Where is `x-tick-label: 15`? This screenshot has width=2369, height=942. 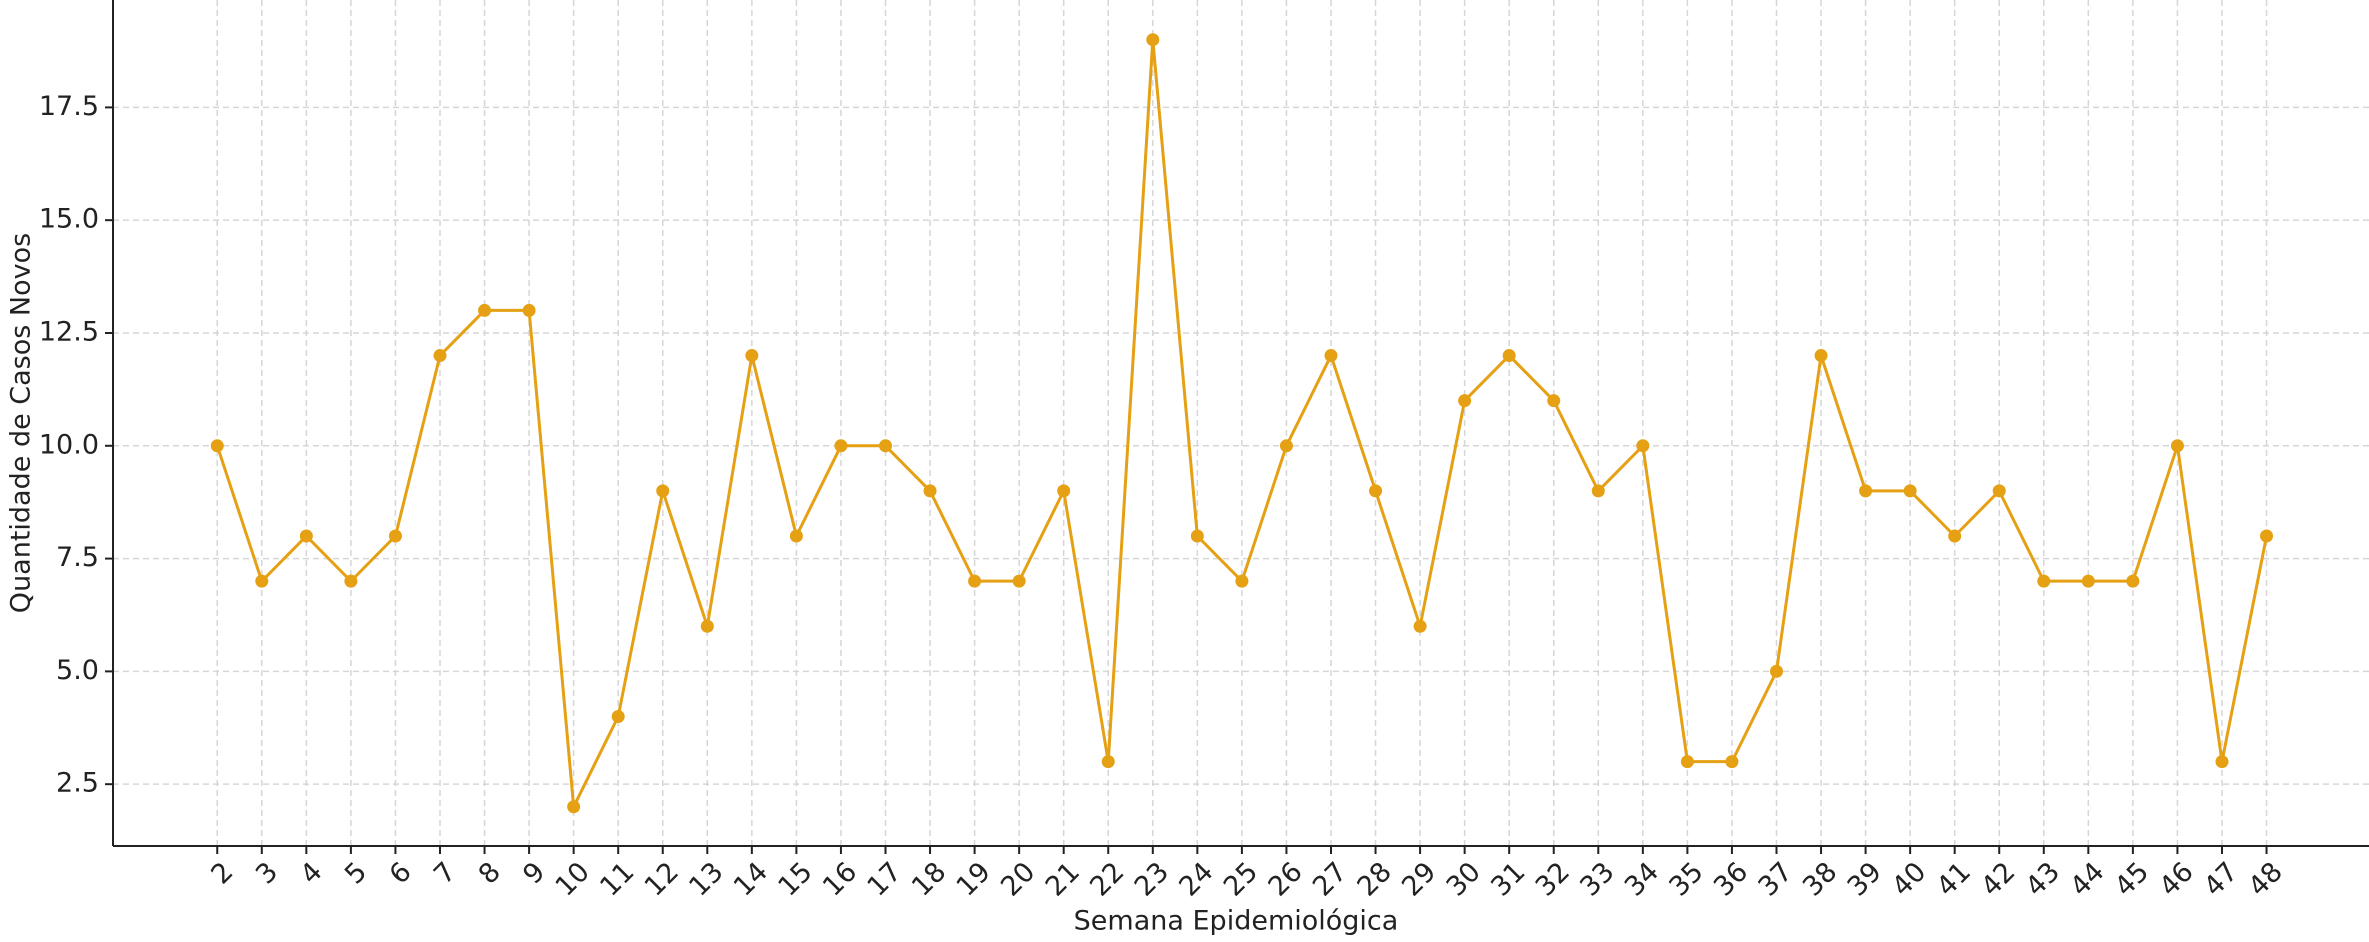 x-tick-label: 15 is located at coordinates (795, 879).